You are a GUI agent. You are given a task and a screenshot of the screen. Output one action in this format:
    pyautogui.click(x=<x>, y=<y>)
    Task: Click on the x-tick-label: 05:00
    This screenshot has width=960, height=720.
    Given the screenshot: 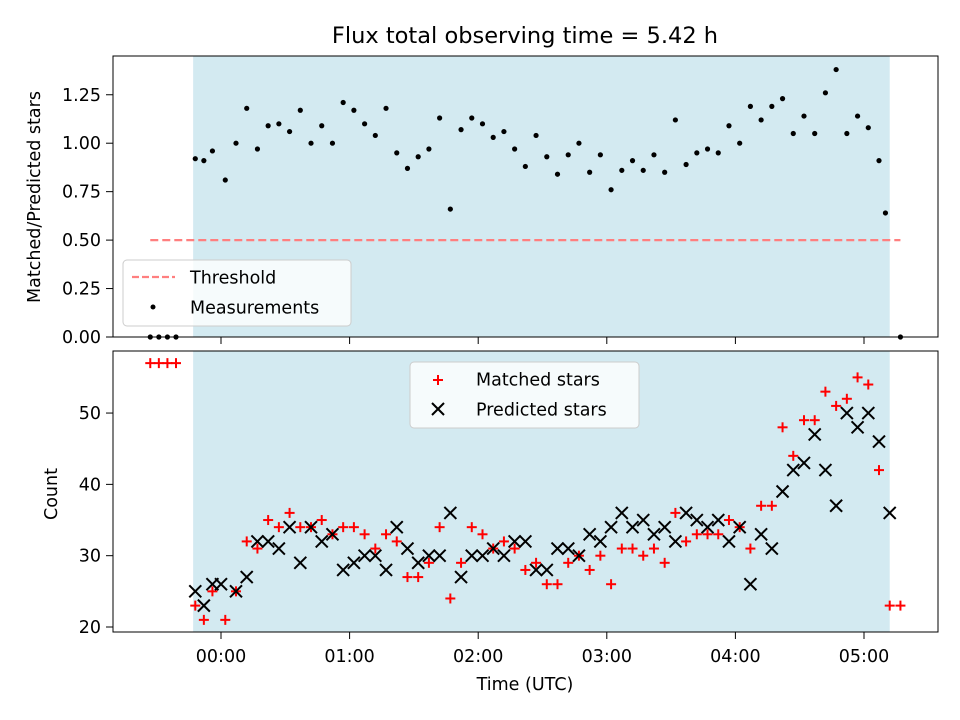 What is the action you would take?
    pyautogui.click(x=864, y=657)
    